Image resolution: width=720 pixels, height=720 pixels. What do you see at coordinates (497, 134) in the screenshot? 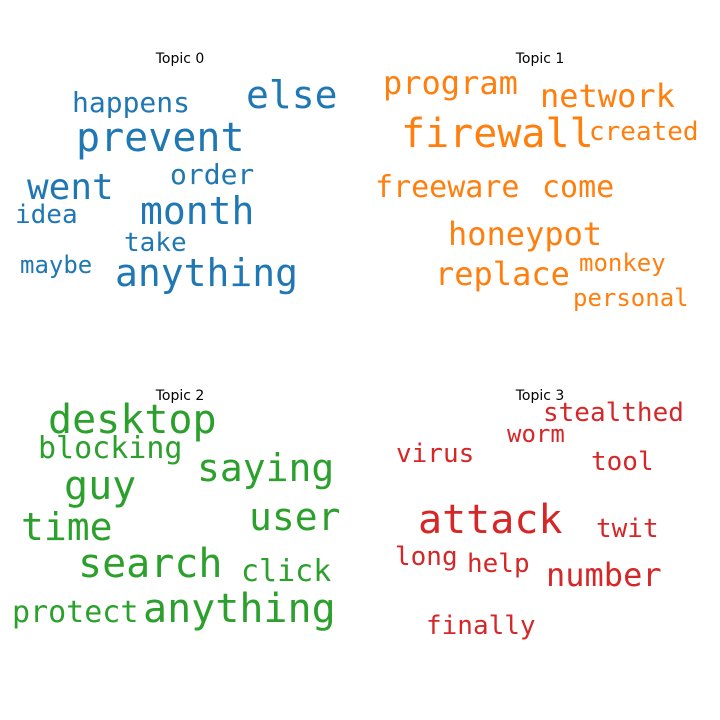
I see `word: firewall` at bounding box center [497, 134].